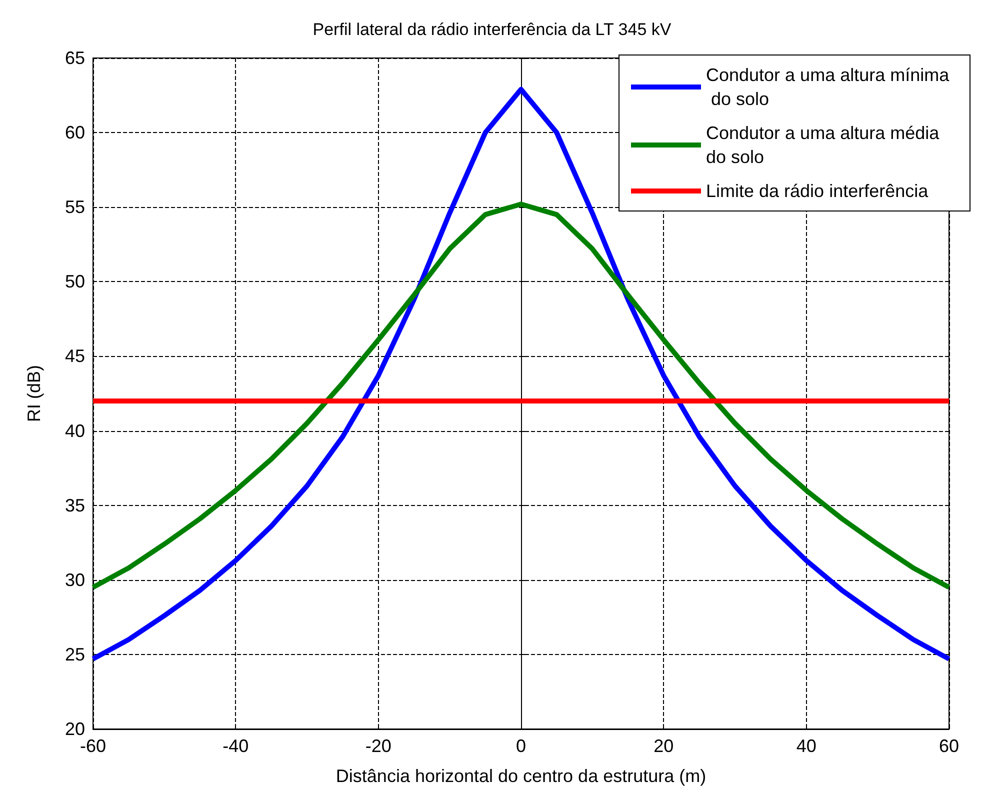 The height and width of the screenshot is (805, 984). What do you see at coordinates (74, 207) in the screenshot?
I see `y-tick-label: 55` at bounding box center [74, 207].